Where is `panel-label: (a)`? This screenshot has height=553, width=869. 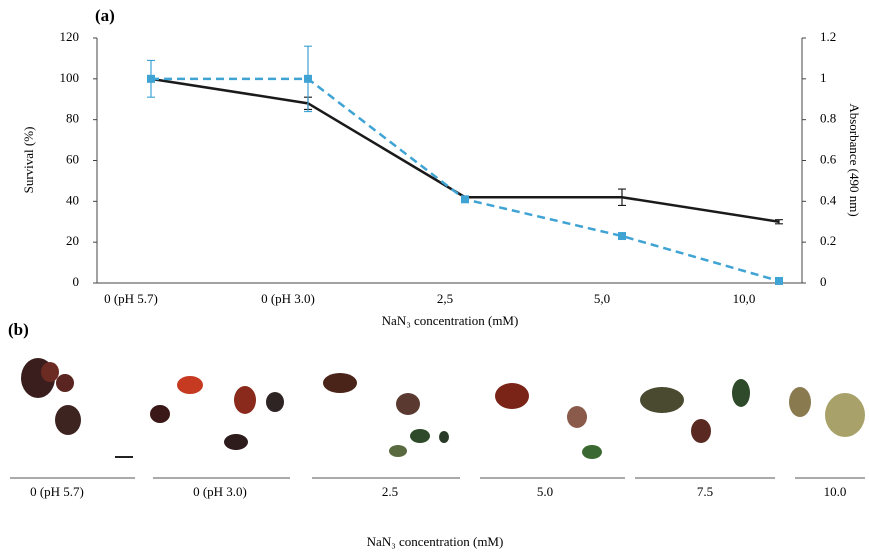 panel-label: (a) is located at coordinates (105, 15).